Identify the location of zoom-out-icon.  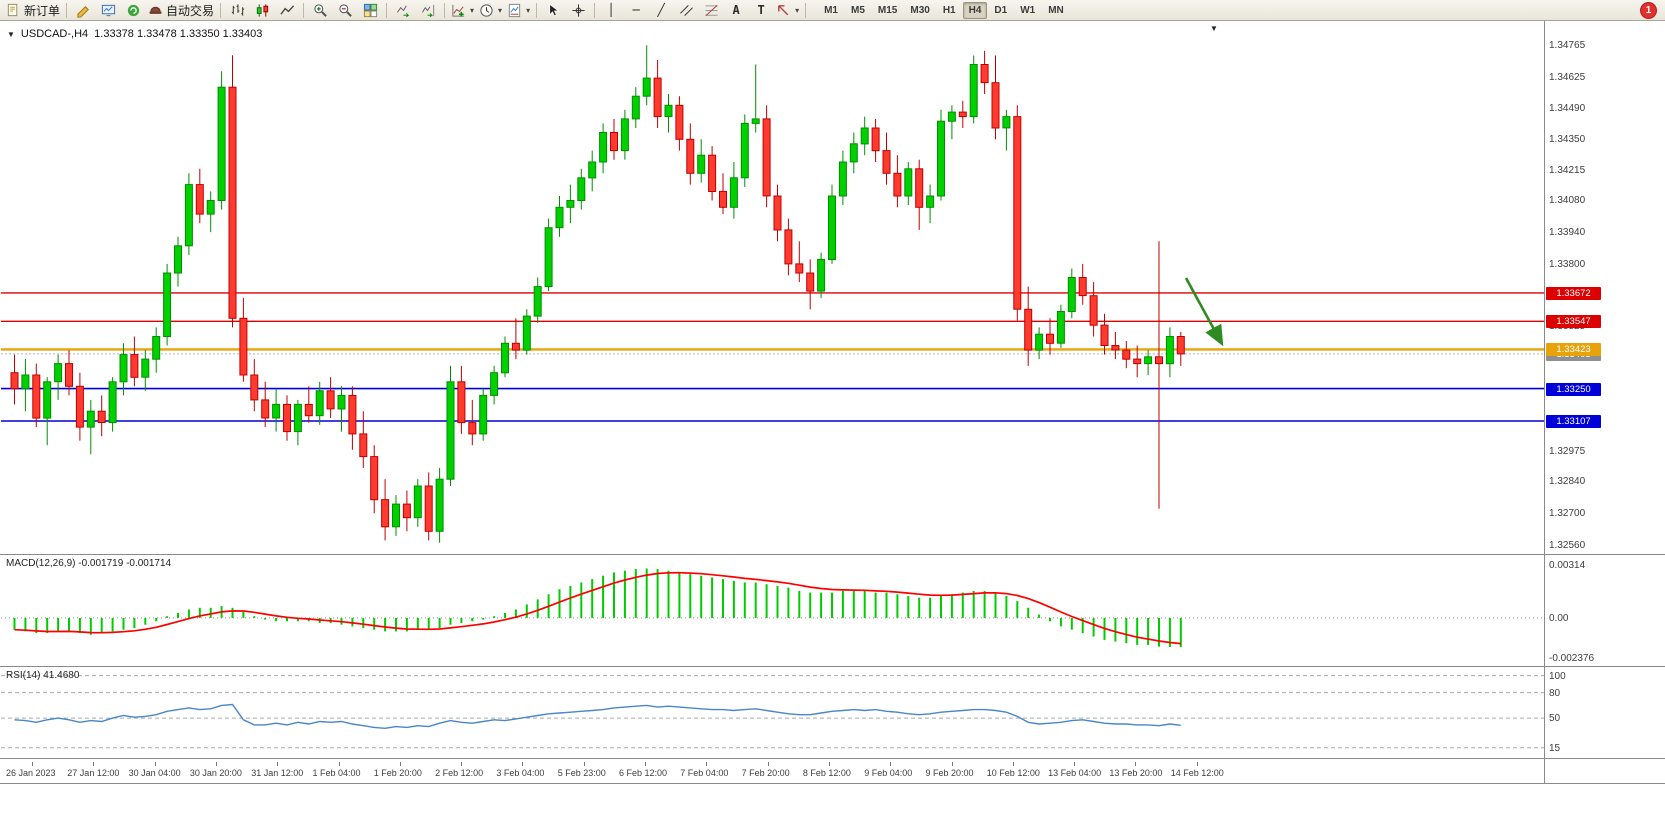
(345, 10).